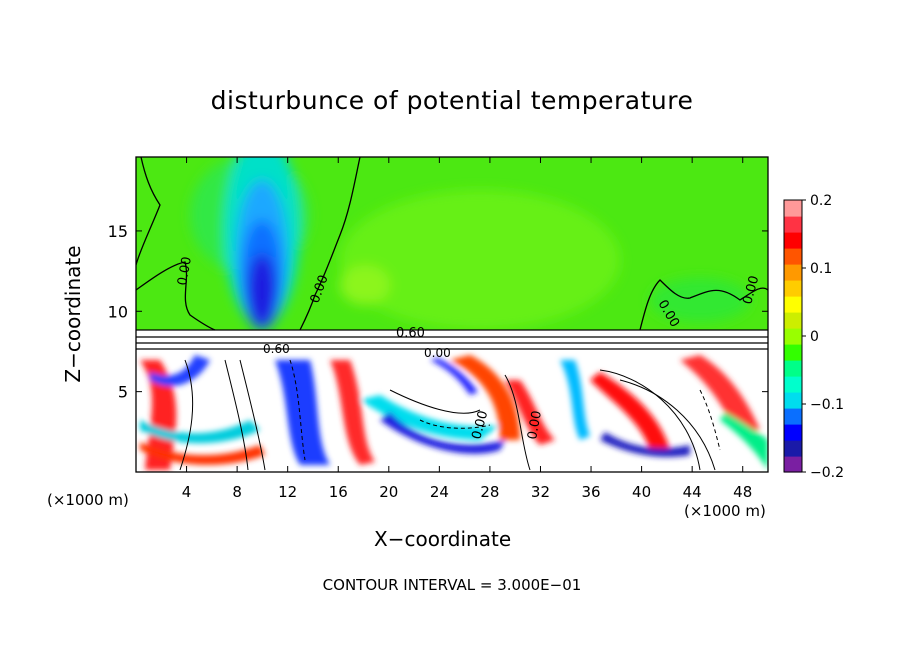  Describe the element at coordinates (692, 492) in the screenshot. I see `x-tick-label: 44` at that location.